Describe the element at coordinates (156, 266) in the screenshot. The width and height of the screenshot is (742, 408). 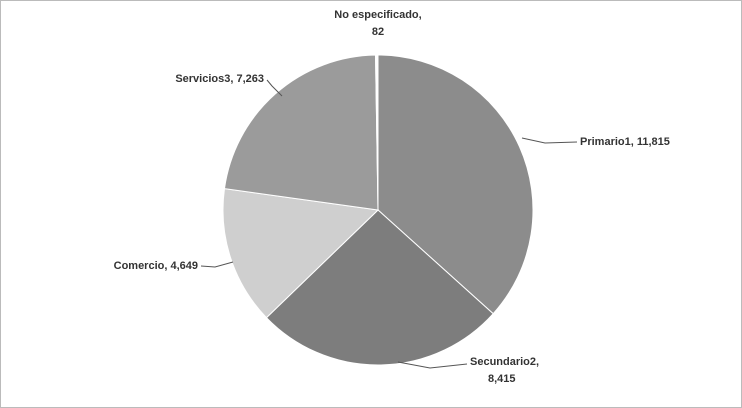
I see `data-label: Comercio, 4,649` at that location.